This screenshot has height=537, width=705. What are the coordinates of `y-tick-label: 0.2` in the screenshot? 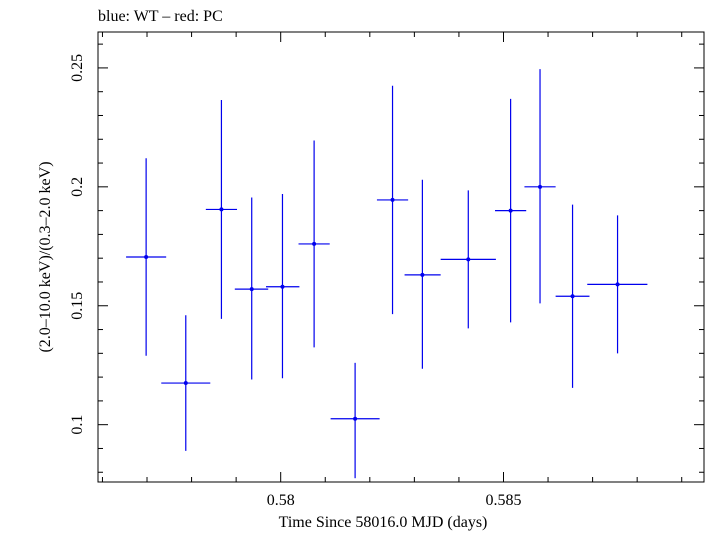 It's located at (77, 187).